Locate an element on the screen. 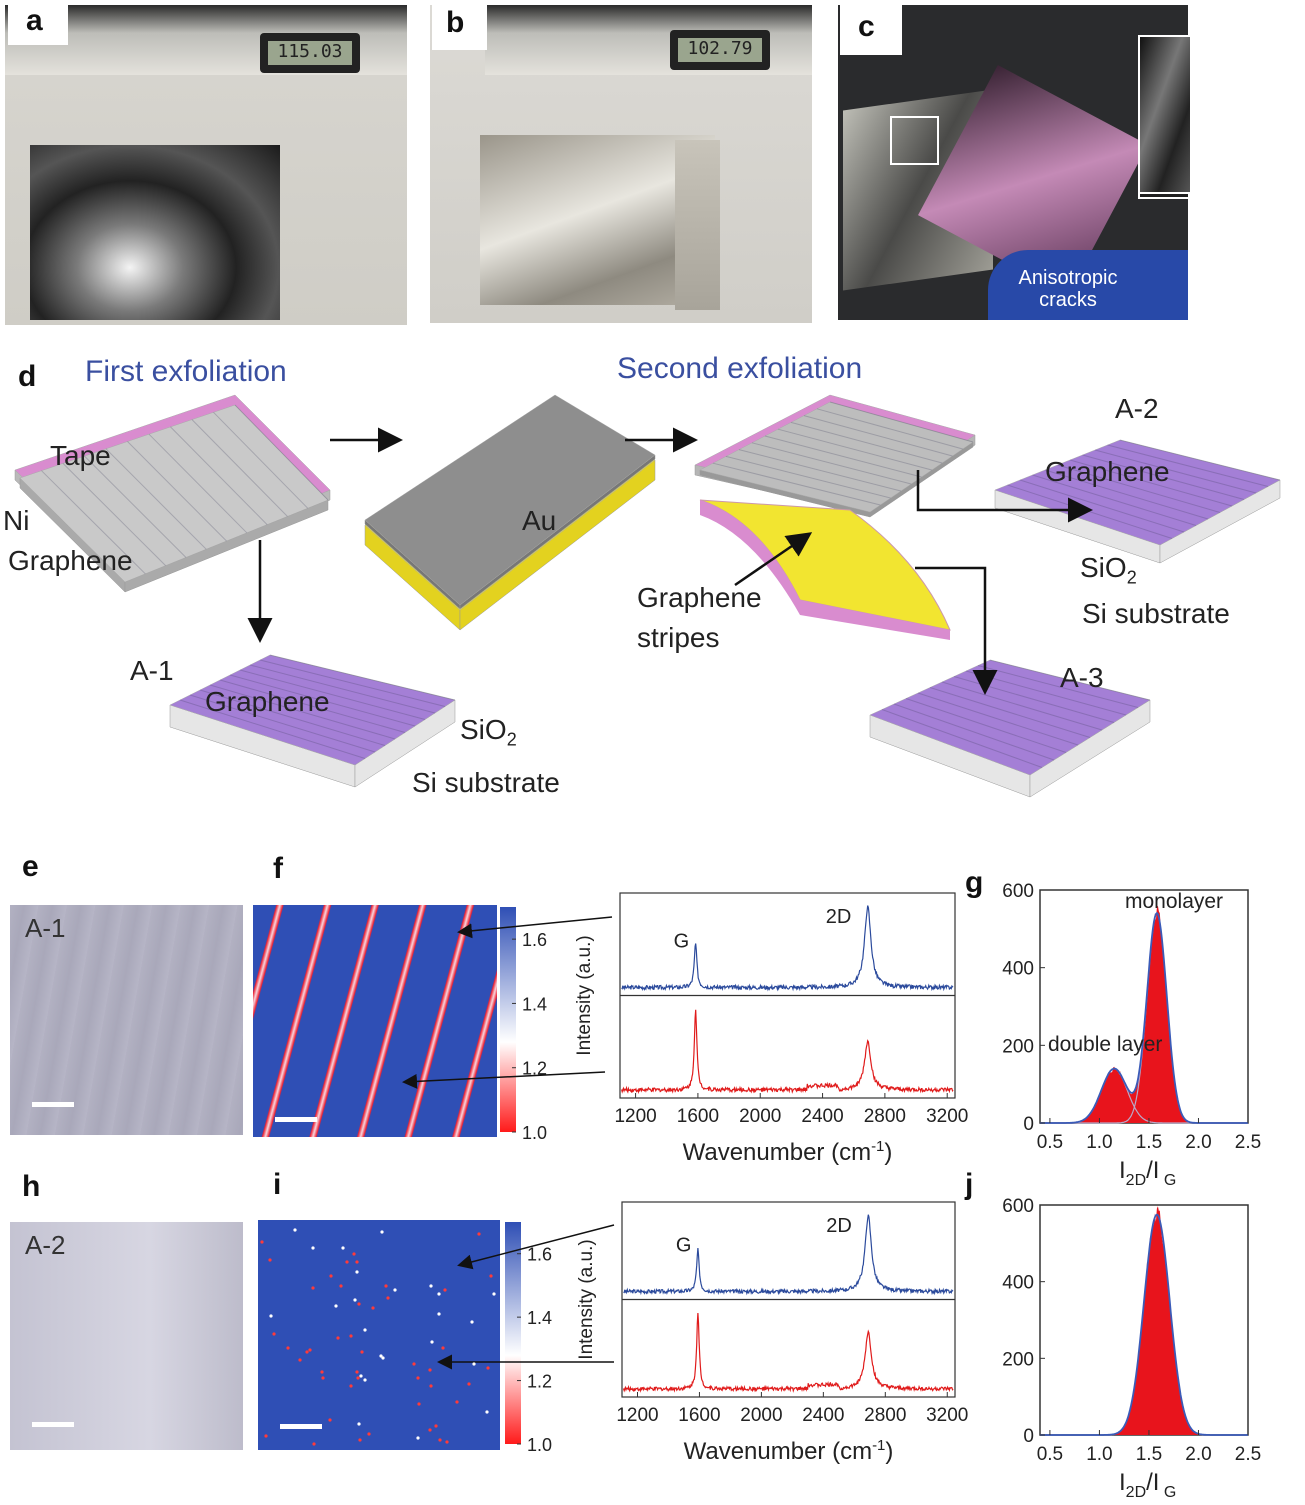 The height and width of the screenshot is (1505, 1305). inset-marker is located at coordinates (914, 140).